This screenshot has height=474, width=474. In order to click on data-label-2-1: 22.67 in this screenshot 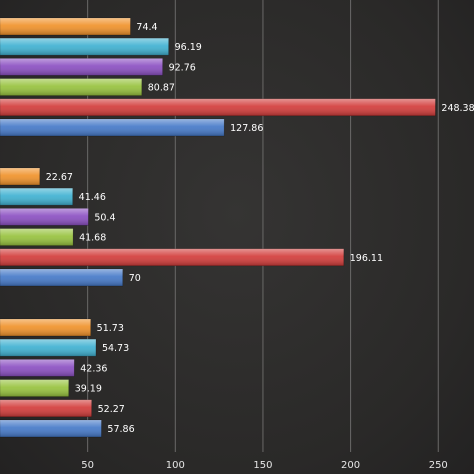, I will do `click(59, 177)`.